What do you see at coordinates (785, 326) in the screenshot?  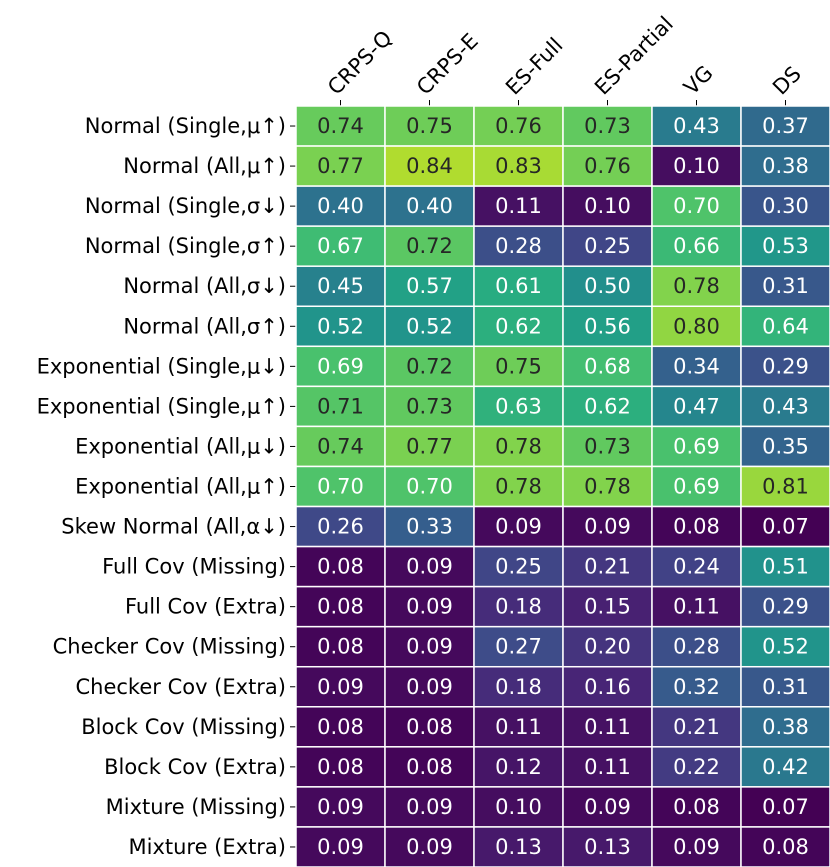 I see `cell-value-label: 0.64` at bounding box center [785, 326].